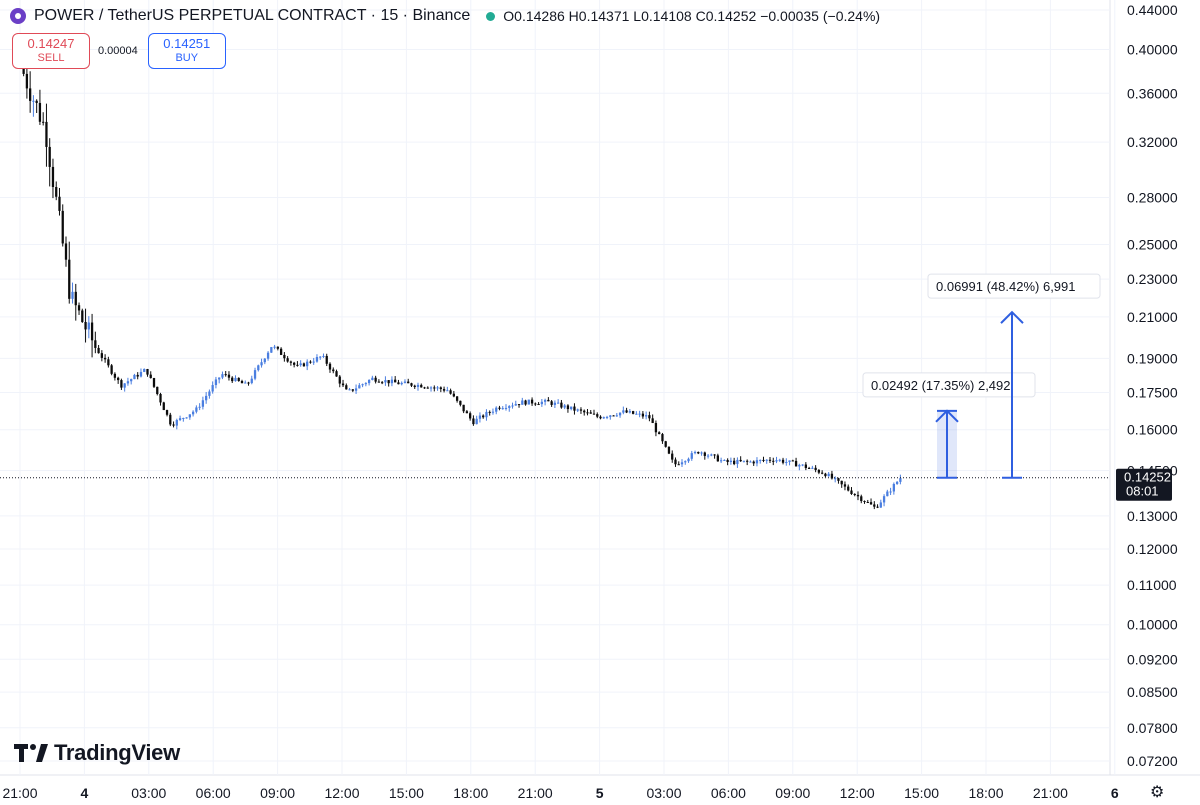 The image size is (1200, 805). I want to click on x-tick-label: 12:00, so click(857, 793).